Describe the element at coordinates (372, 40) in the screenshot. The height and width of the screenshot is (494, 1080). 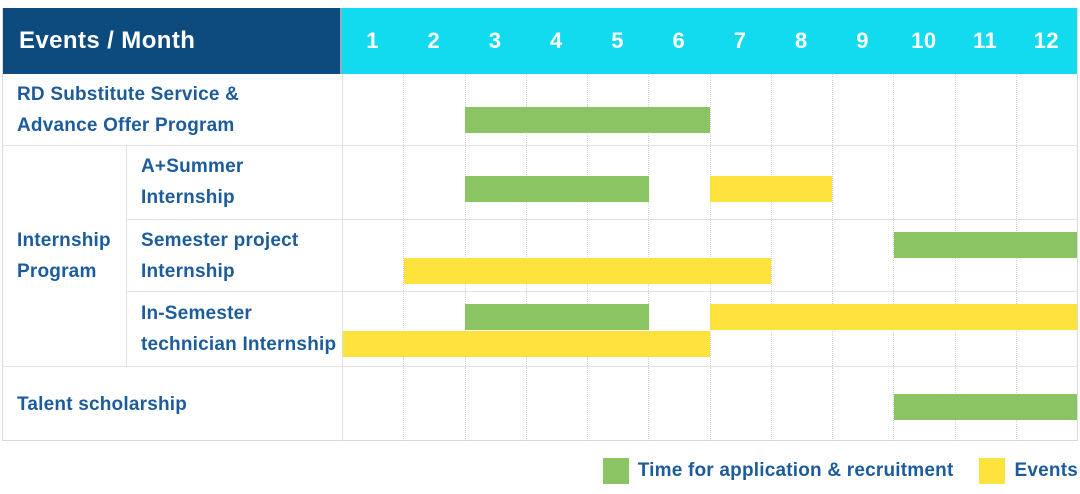
I see `month-label: 1` at that location.